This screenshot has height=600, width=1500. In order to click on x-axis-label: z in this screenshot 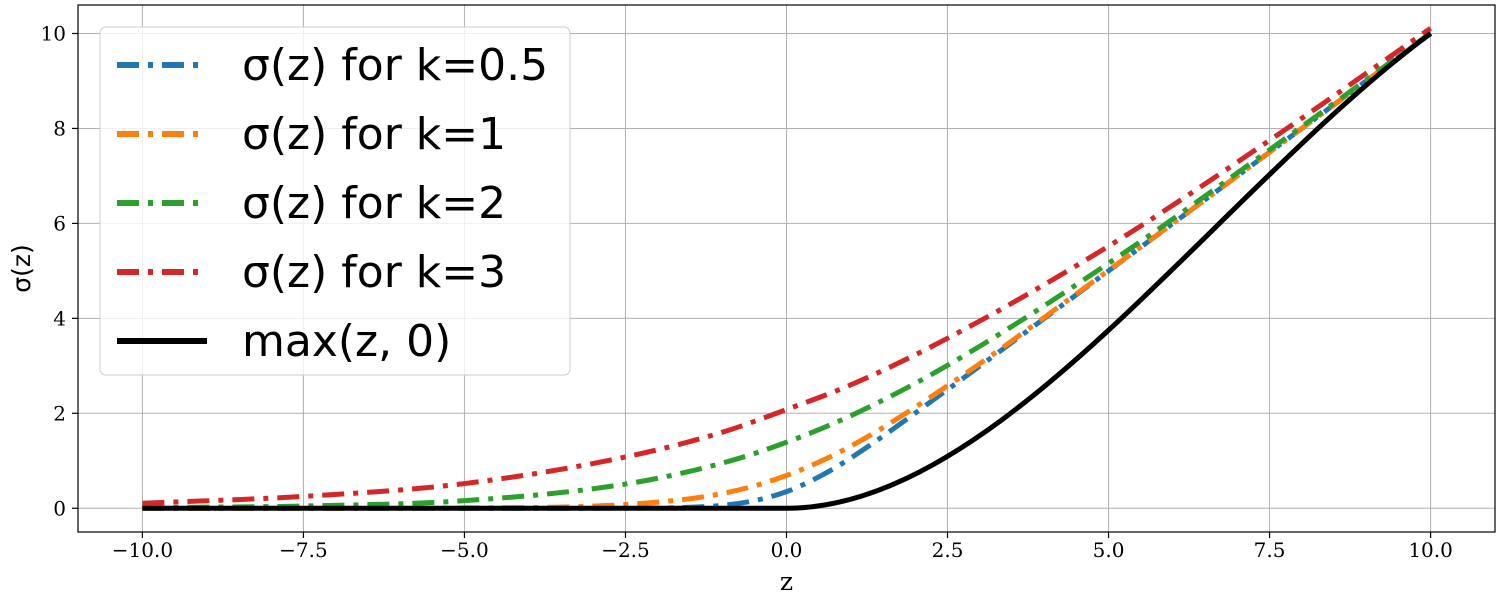, I will do `click(786, 581)`.